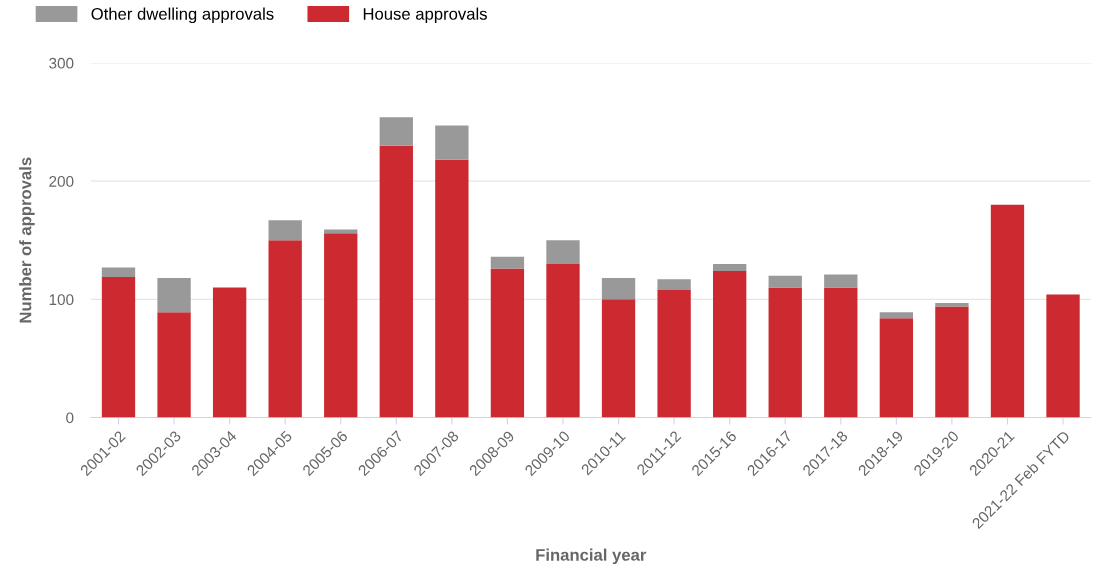  I want to click on y-tick-label: 0, so click(70, 418).